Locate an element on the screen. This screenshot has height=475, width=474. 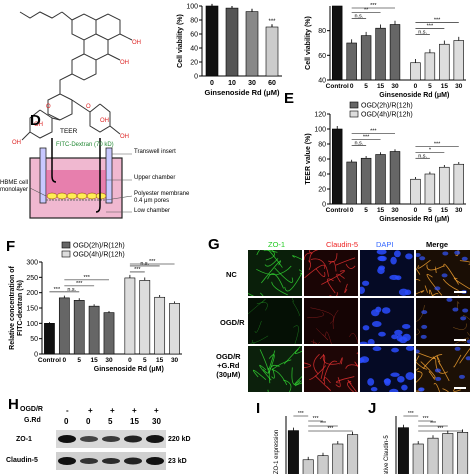
f-significance: *** is located at coordinates (57, 290).